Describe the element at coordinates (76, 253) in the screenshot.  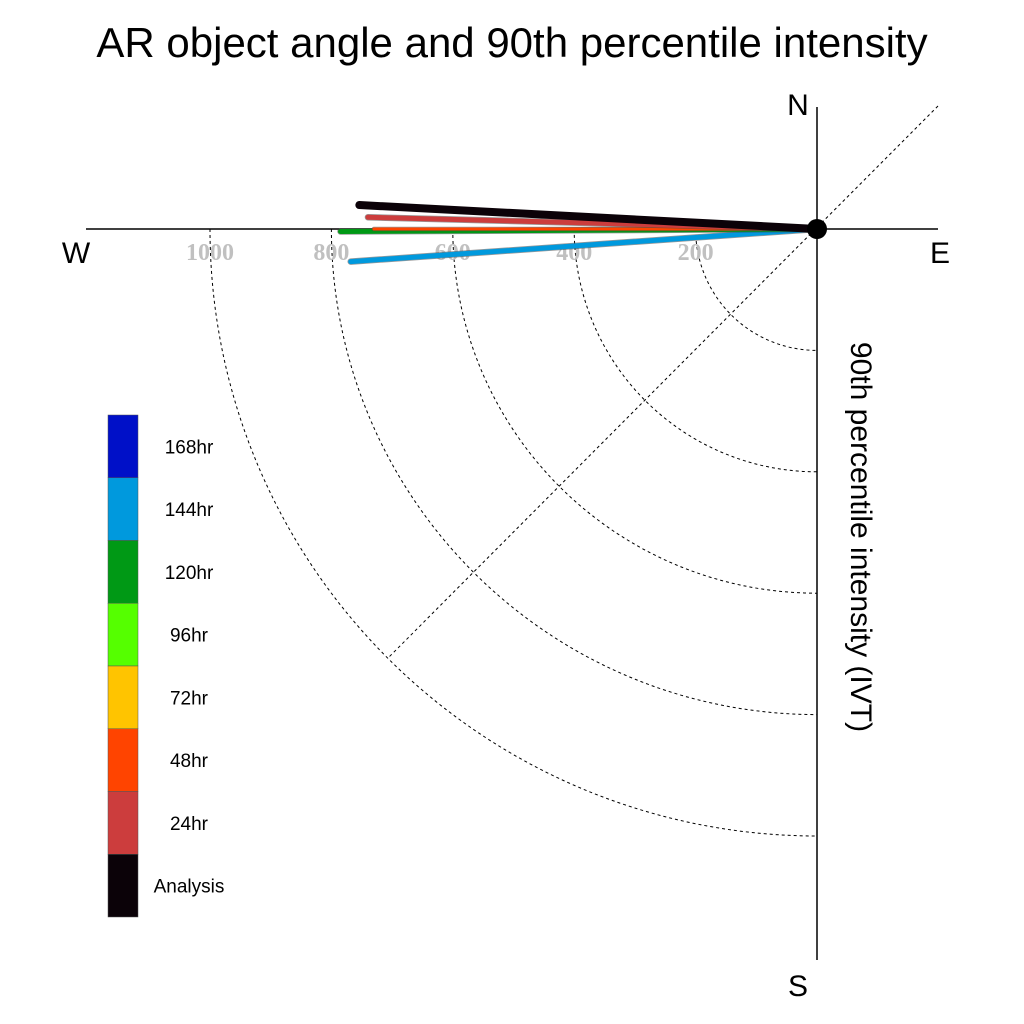
I see `compass-west: W` at that location.